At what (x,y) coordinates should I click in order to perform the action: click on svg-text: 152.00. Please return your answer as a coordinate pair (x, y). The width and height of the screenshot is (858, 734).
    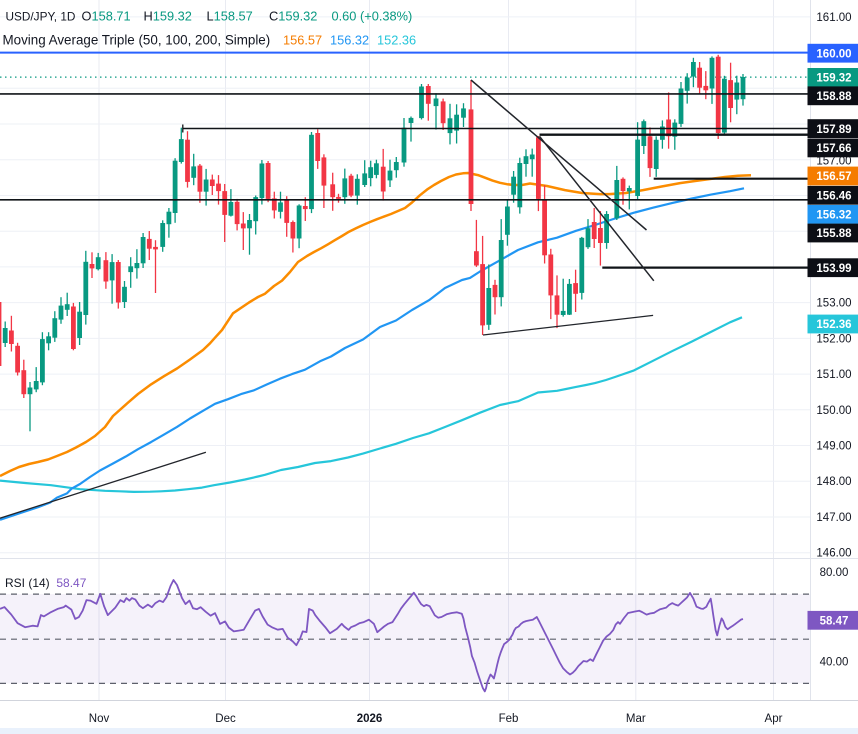
    Looking at the image, I should click on (833, 339).